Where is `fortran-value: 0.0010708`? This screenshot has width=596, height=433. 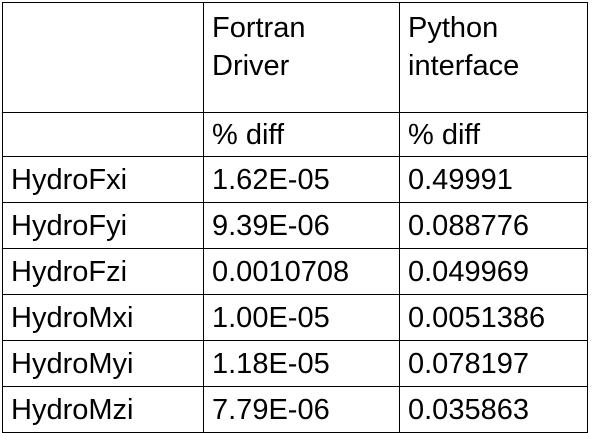
fortran-value: 0.0010708 is located at coordinates (301, 271).